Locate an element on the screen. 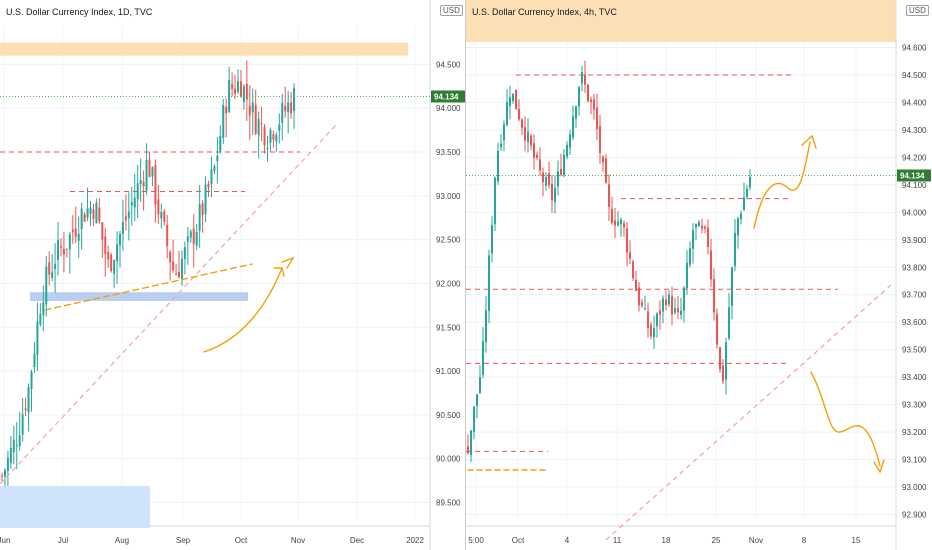  y-tick-label: 94.400 is located at coordinates (914, 102).